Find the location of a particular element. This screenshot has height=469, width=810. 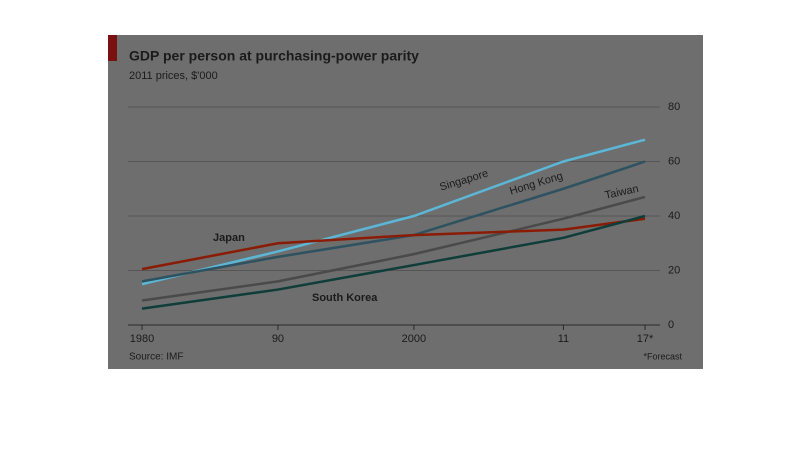

series-label: South Korea is located at coordinates (345, 298).